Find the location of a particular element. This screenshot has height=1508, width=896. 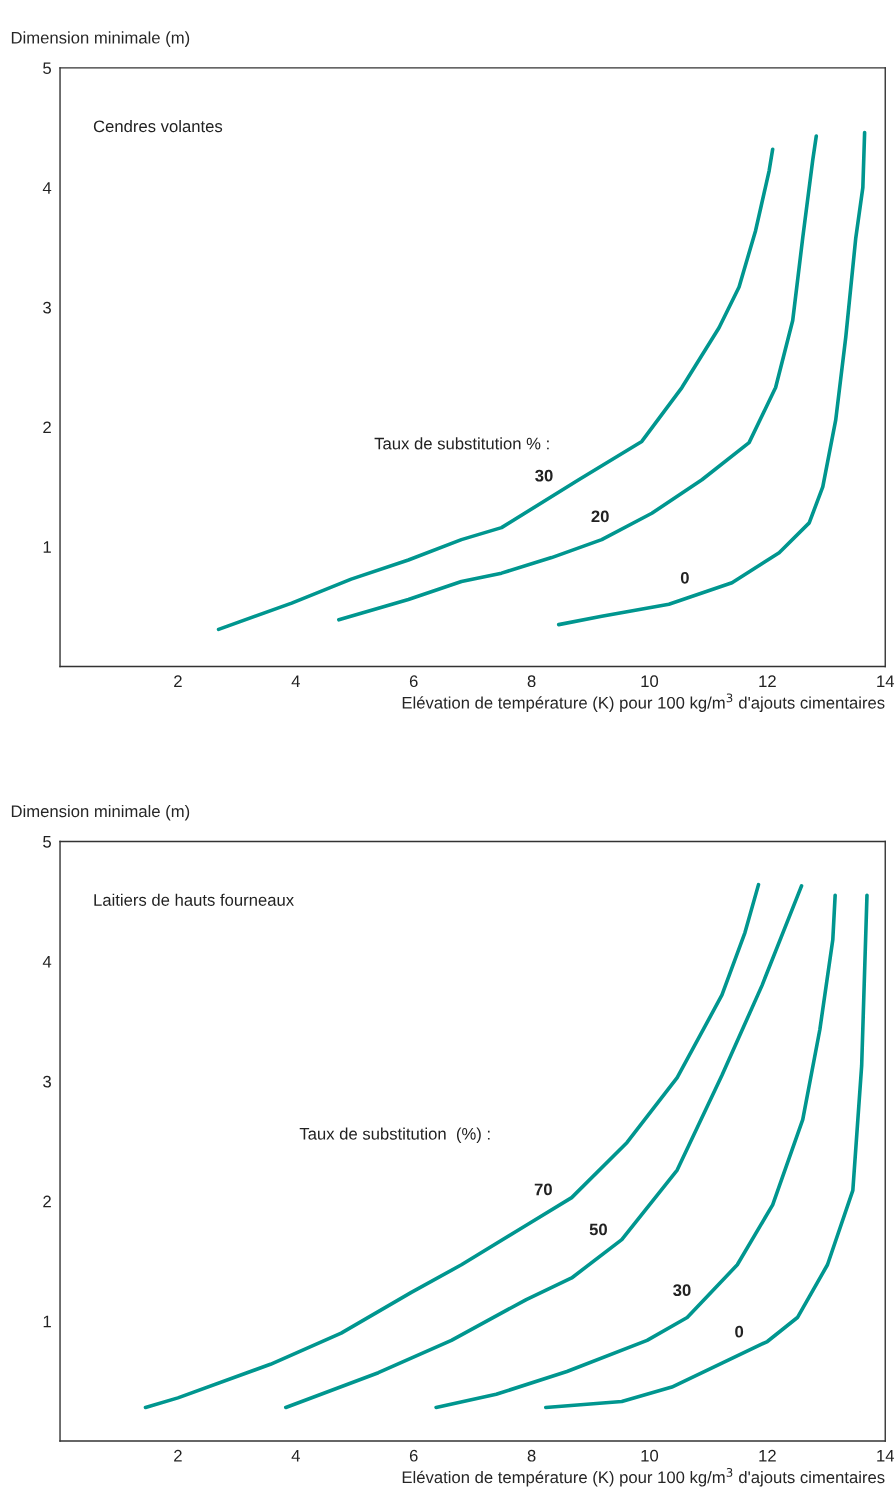

annotation: Taux de substitution % : is located at coordinates (461, 443).